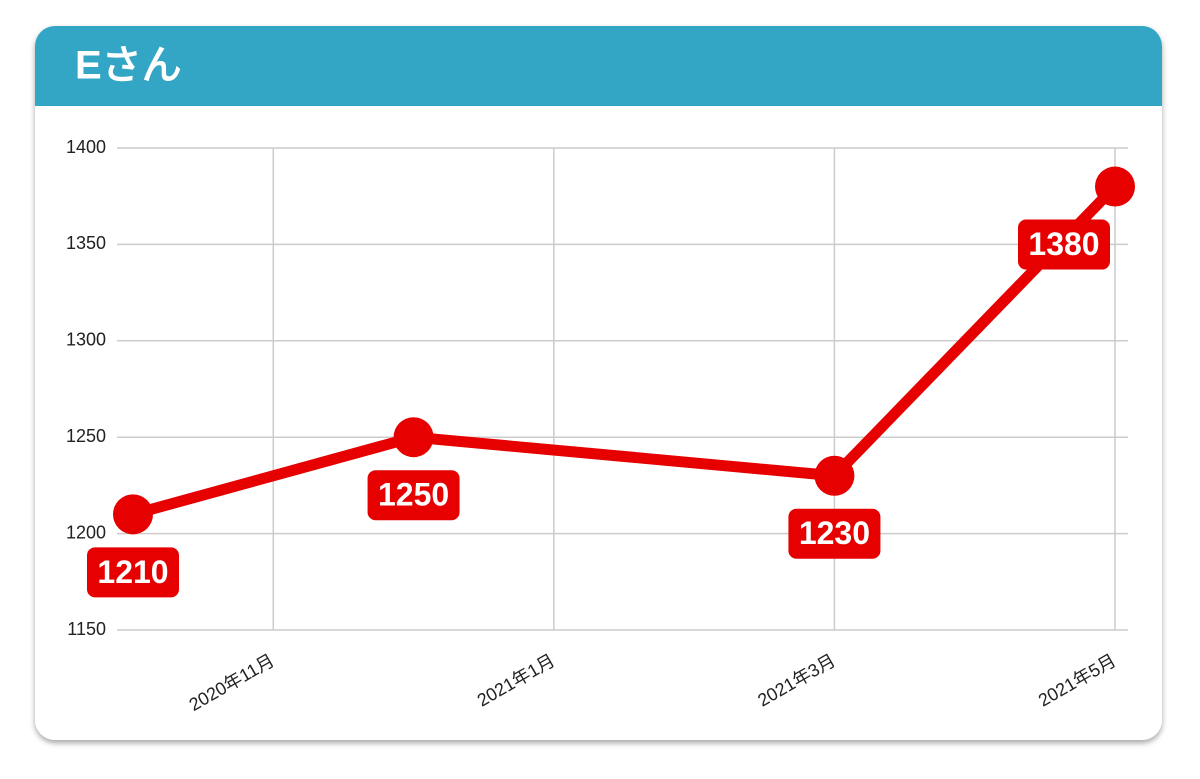 The image size is (1200, 779). I want to click on data-label: 1250, so click(413, 495).